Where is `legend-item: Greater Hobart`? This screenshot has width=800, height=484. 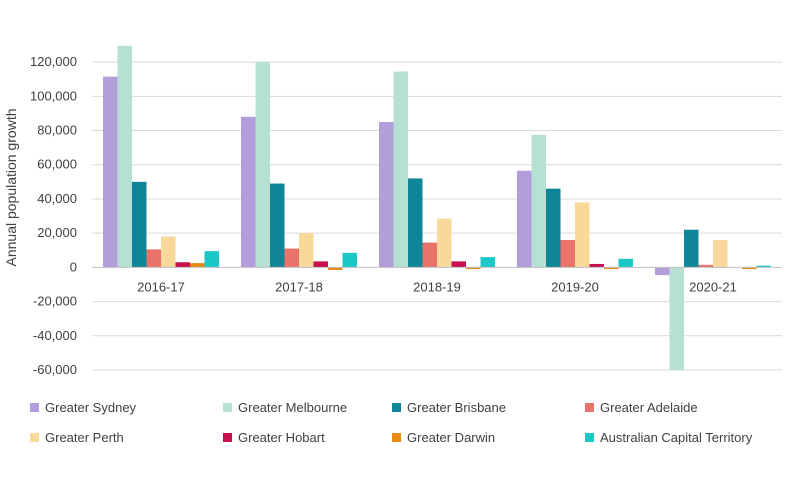
legend-item: Greater Hobart is located at coordinates (274, 437).